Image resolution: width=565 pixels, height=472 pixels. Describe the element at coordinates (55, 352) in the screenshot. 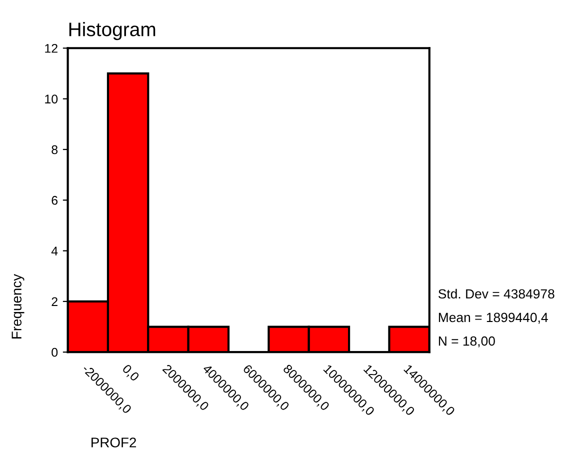

I see `y-tick-label: 0` at that location.